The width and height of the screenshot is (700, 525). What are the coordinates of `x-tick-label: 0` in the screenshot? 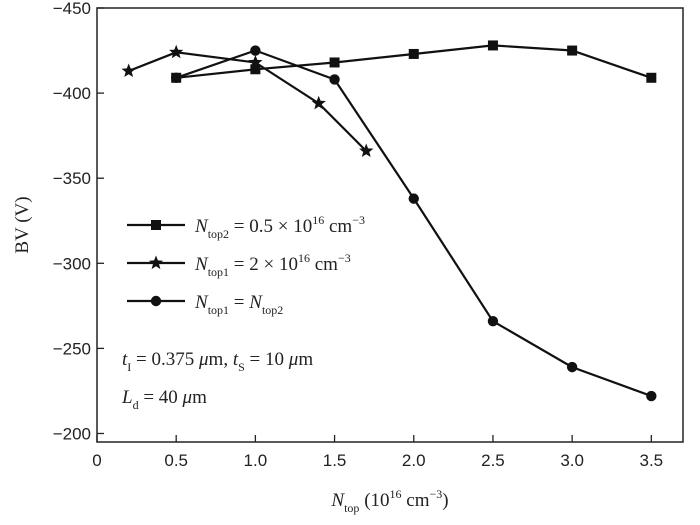 It's located at (96, 460).